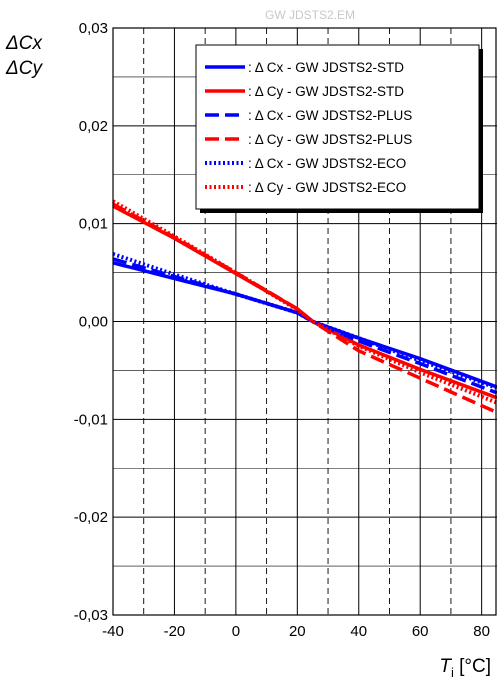 This screenshot has width=497, height=683. I want to click on x-tick-labels: -40 -20 0 20 40 60 80, so click(296, 631).